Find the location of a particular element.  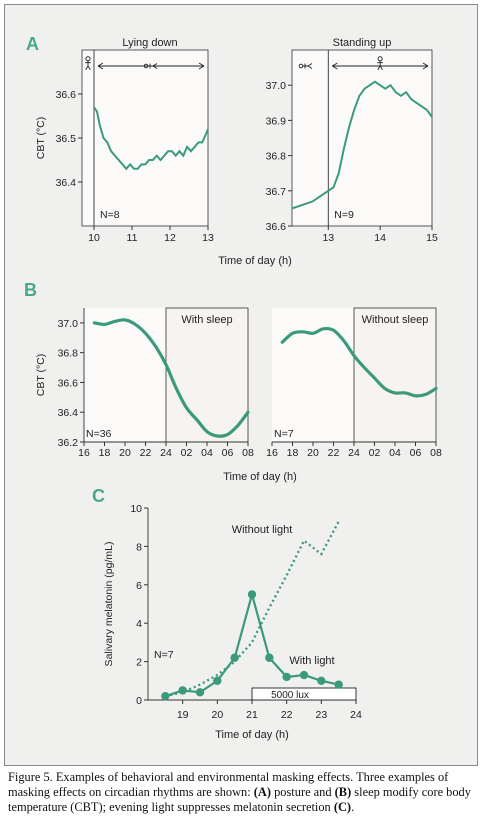

series-label-without-light: Without light is located at coordinates (262, 530).